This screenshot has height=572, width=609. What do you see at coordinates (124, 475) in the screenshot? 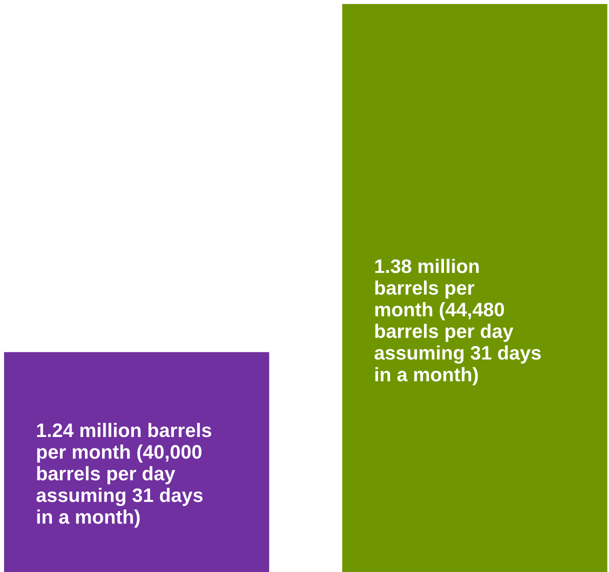
I see `annotation: 1.24 million barrels per month (40,000 barrels per day assuming 31 days in a month)` at bounding box center [124, 475].